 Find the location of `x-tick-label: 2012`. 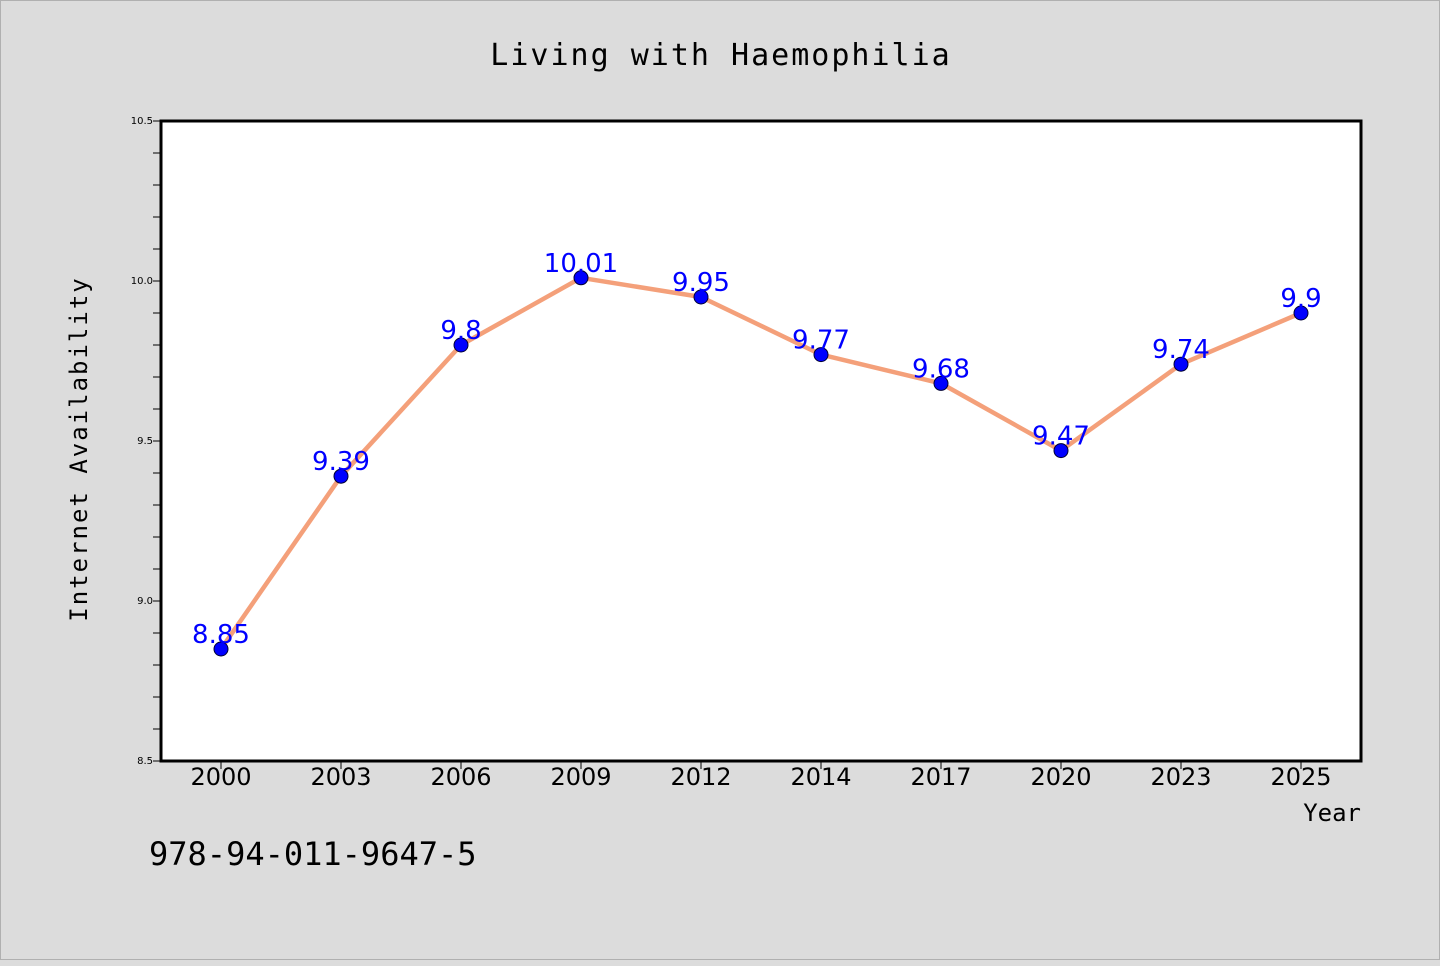

x-tick-label: 2012 is located at coordinates (700, 777).